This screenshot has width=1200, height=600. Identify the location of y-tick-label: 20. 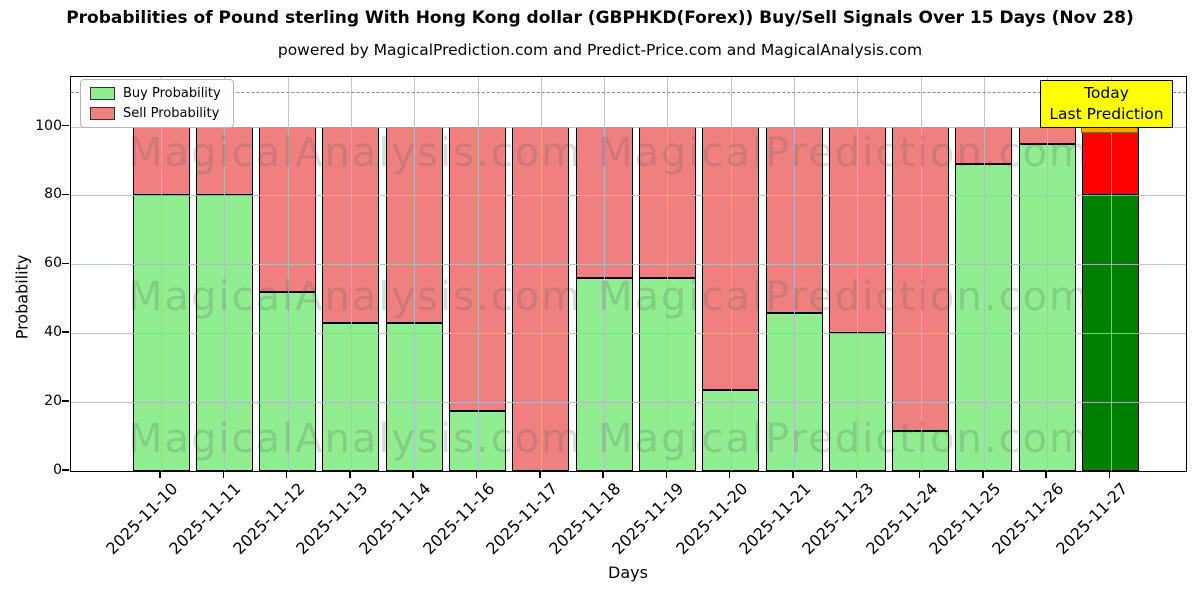
(53, 401).